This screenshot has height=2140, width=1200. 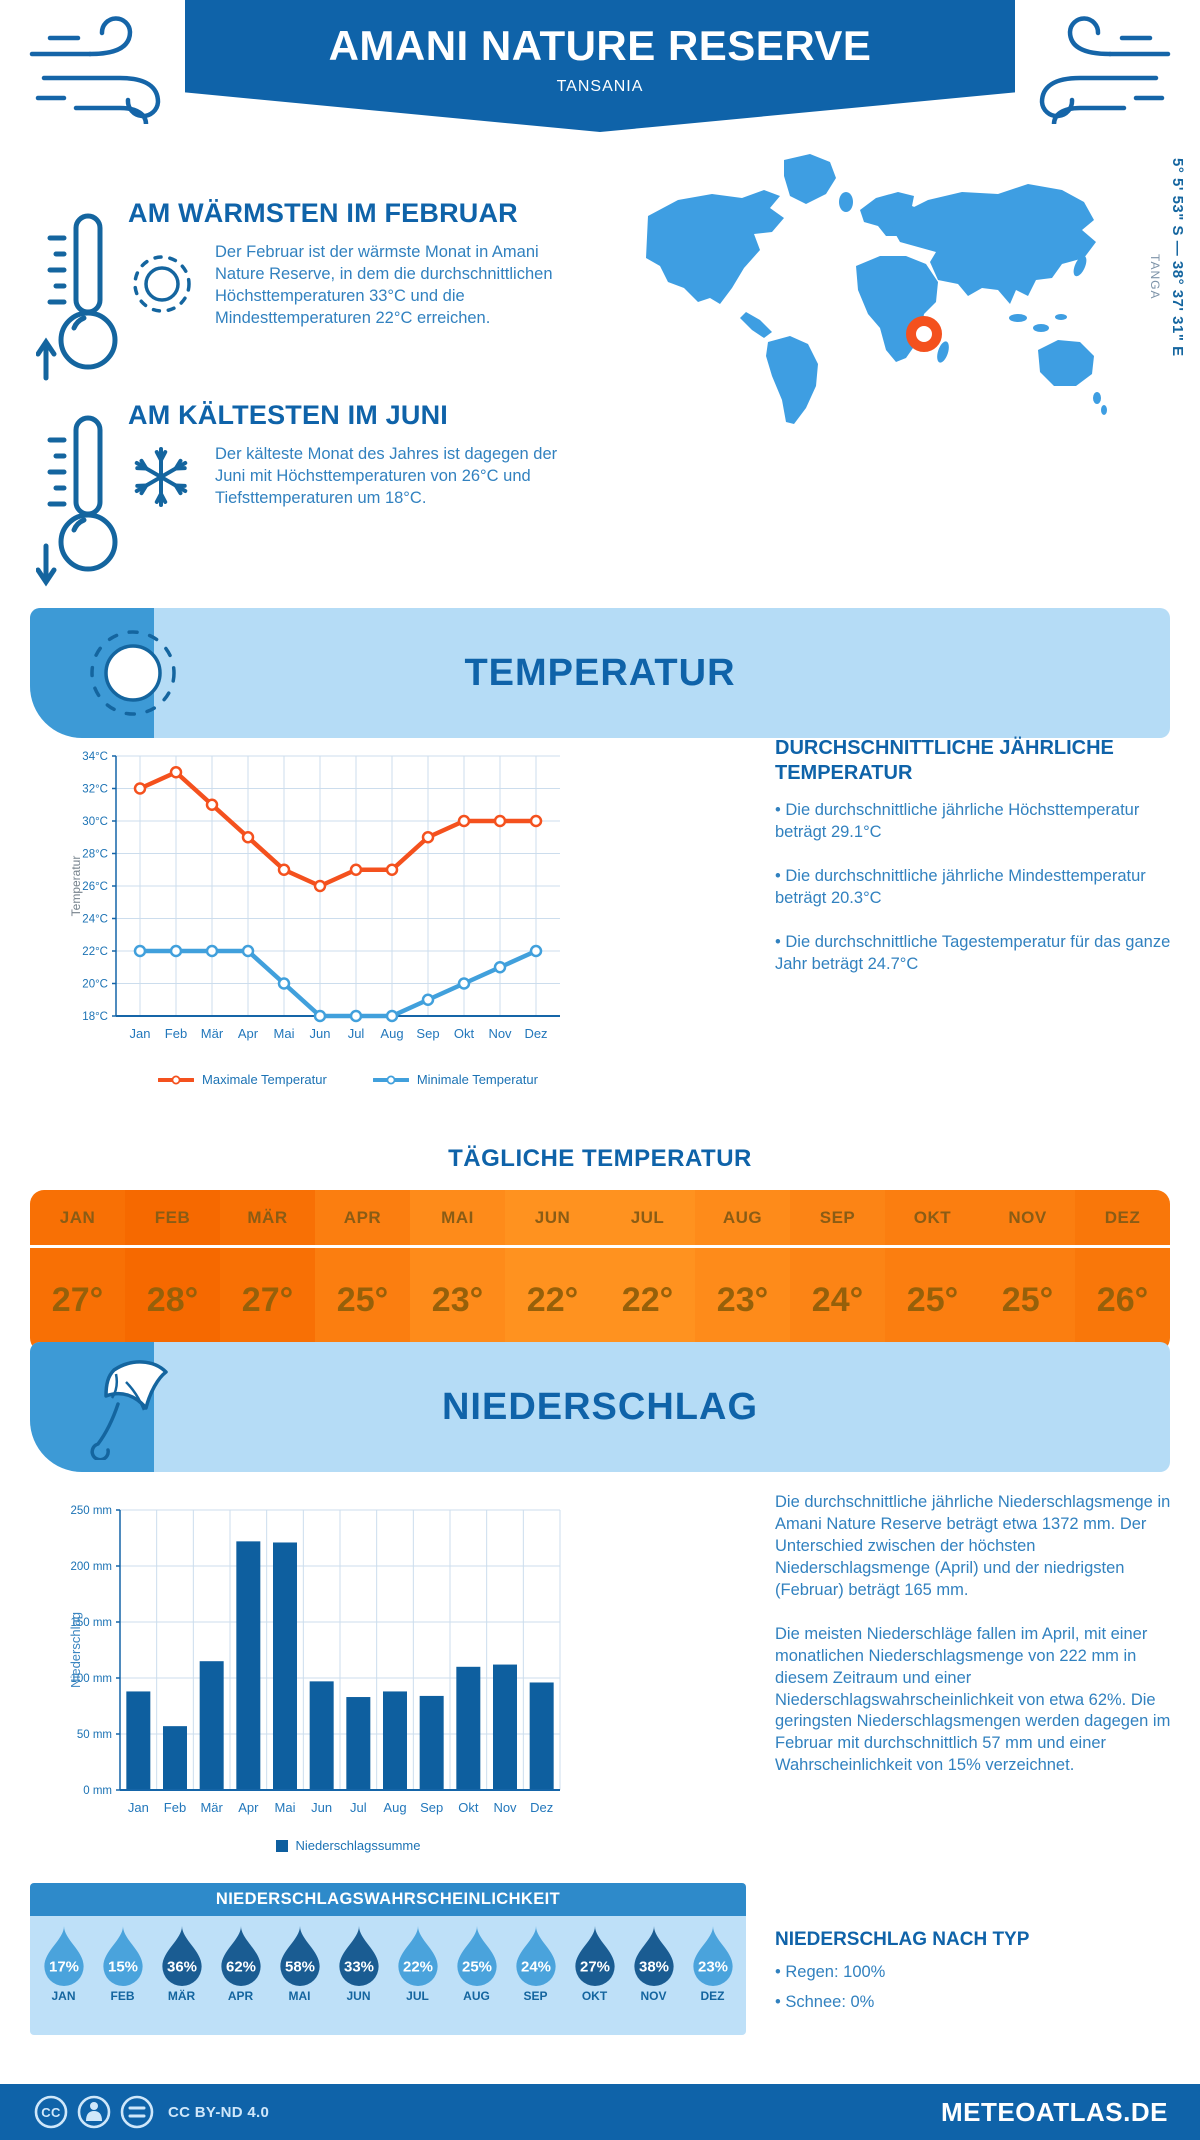 I want to click on svg-text: 100 mm, so click(x=91, y=1679).